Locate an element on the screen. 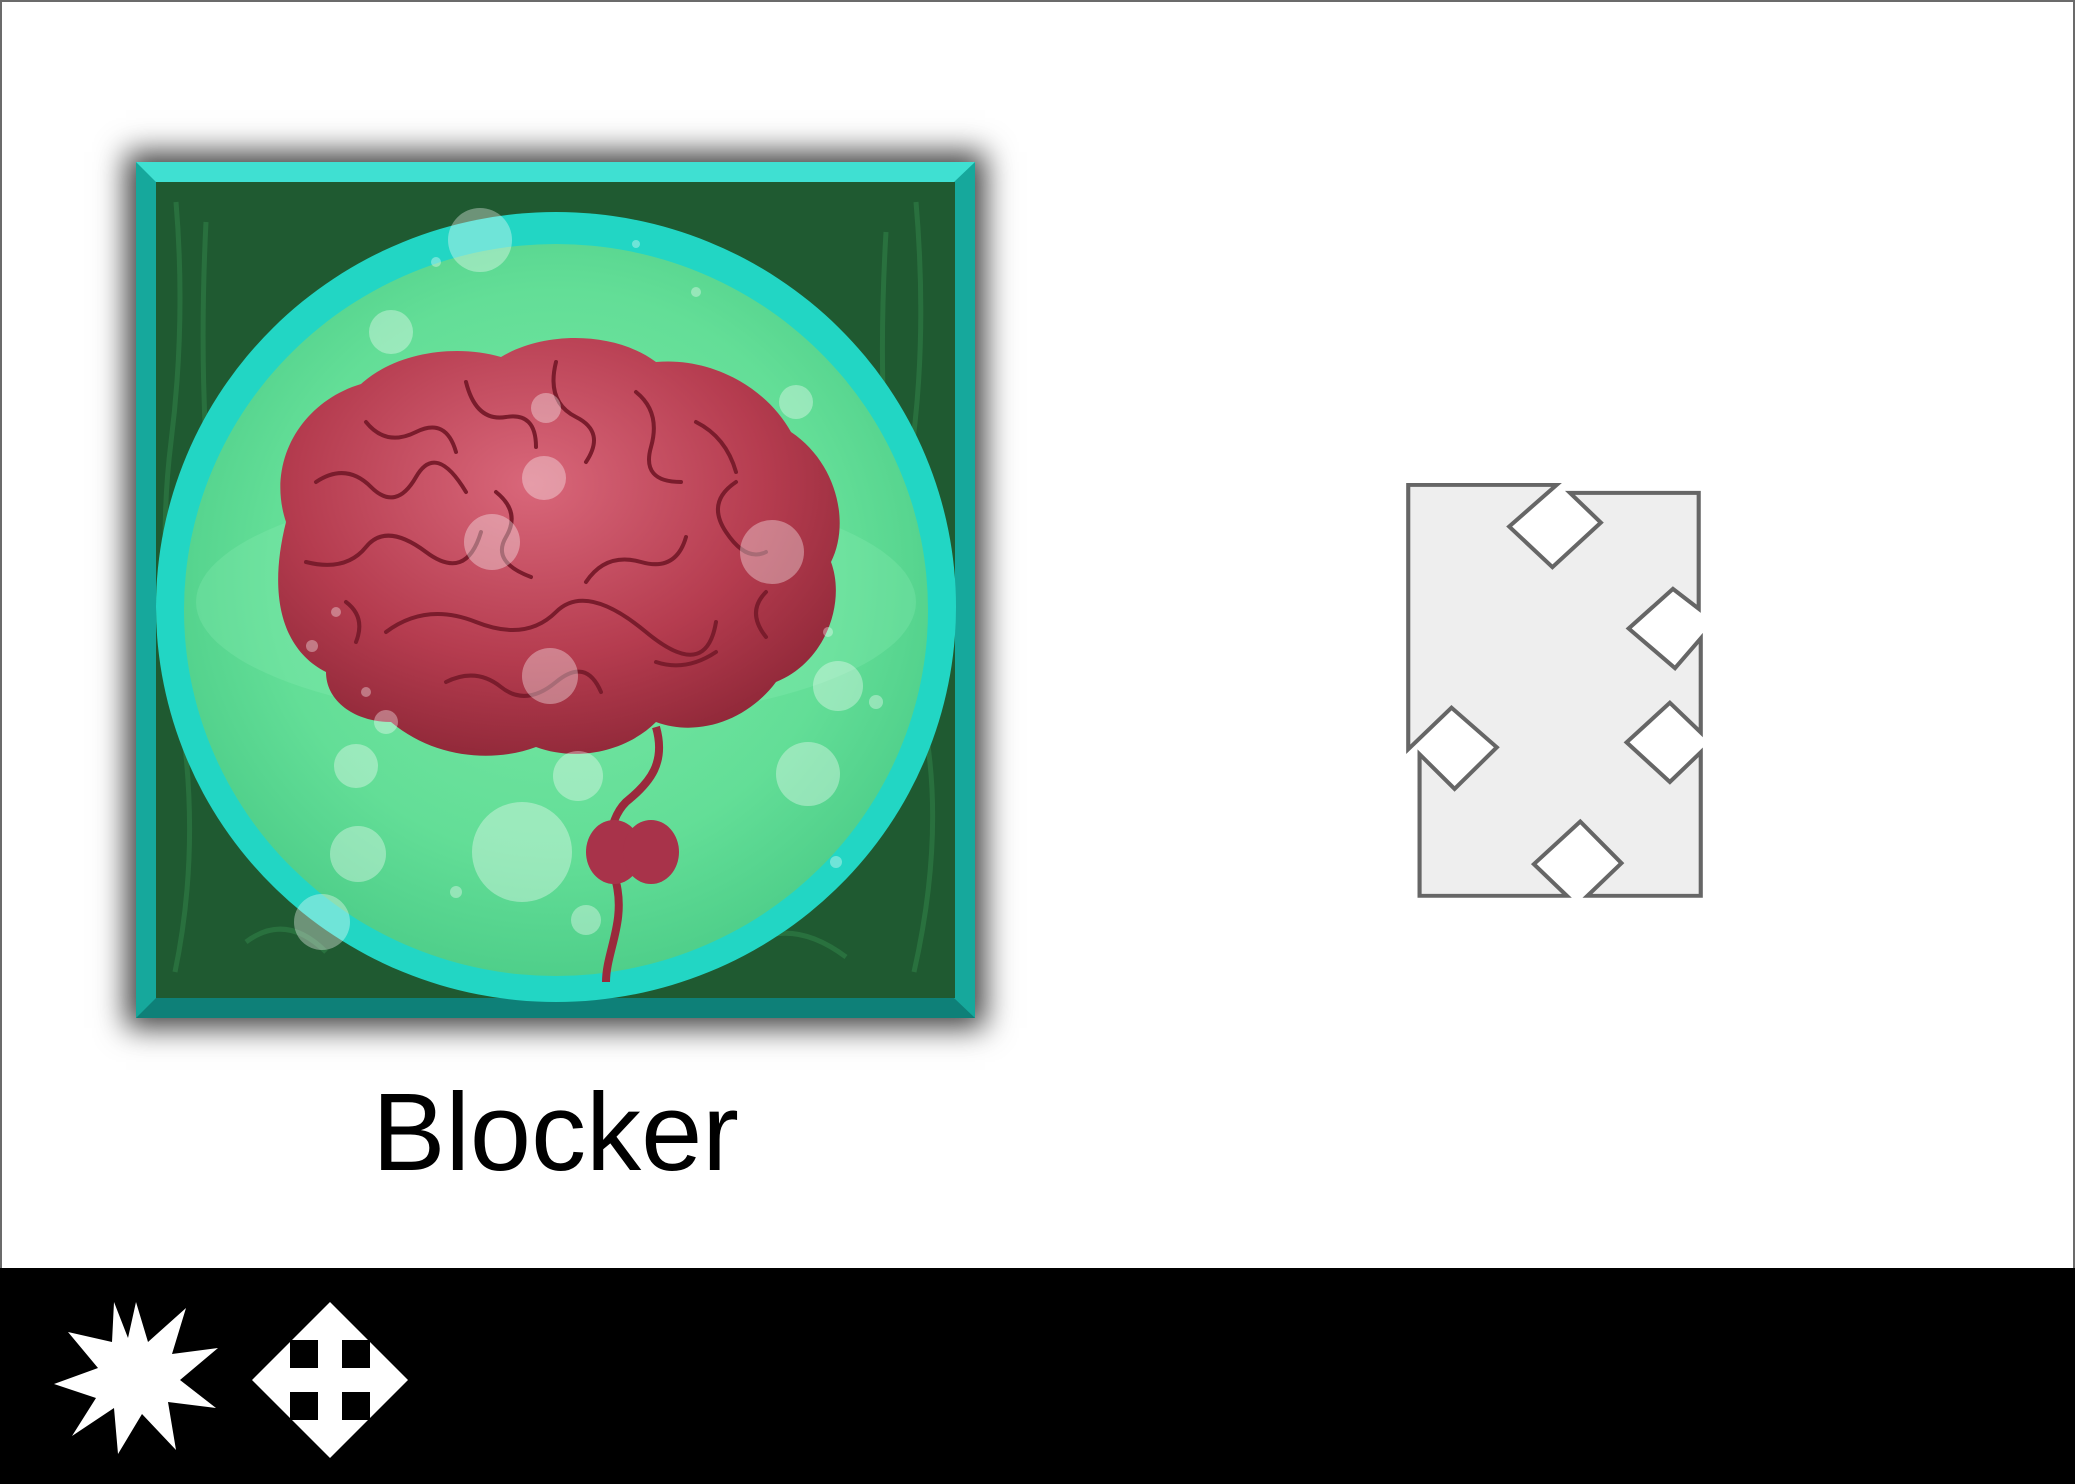 The image size is (2075, 1484). move-cursor-icon is located at coordinates (1554, 690).